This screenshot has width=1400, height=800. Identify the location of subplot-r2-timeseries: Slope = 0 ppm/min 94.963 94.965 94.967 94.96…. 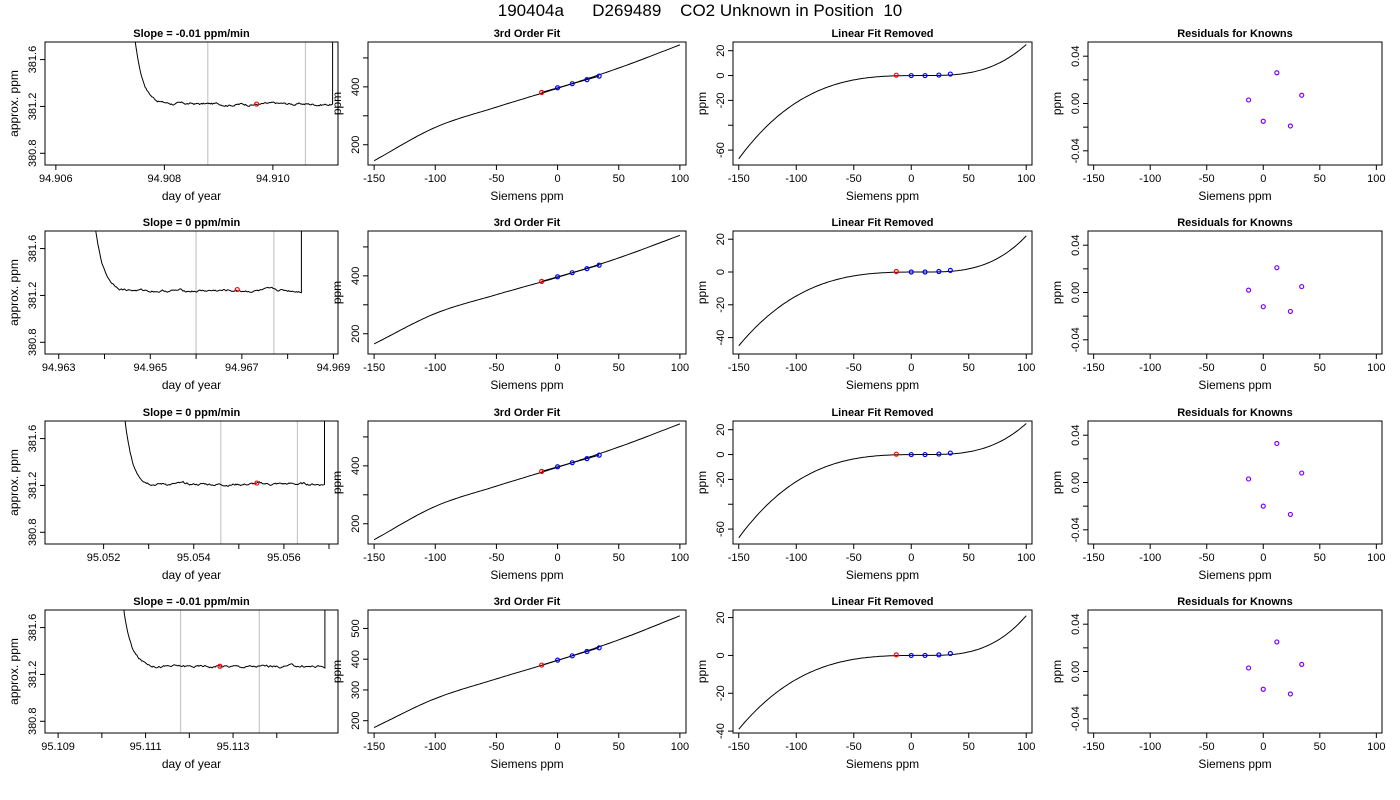
(178, 304).